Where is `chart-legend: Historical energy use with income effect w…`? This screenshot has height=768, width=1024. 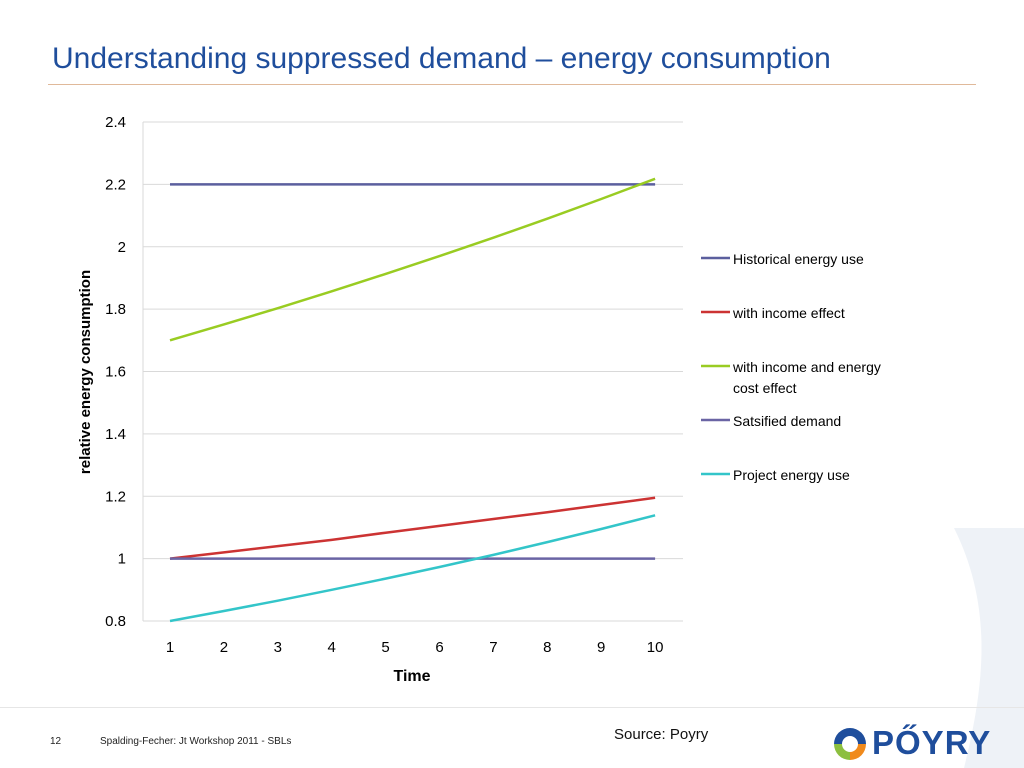
chart-legend: Historical energy use with income effect w… is located at coordinates (791, 367).